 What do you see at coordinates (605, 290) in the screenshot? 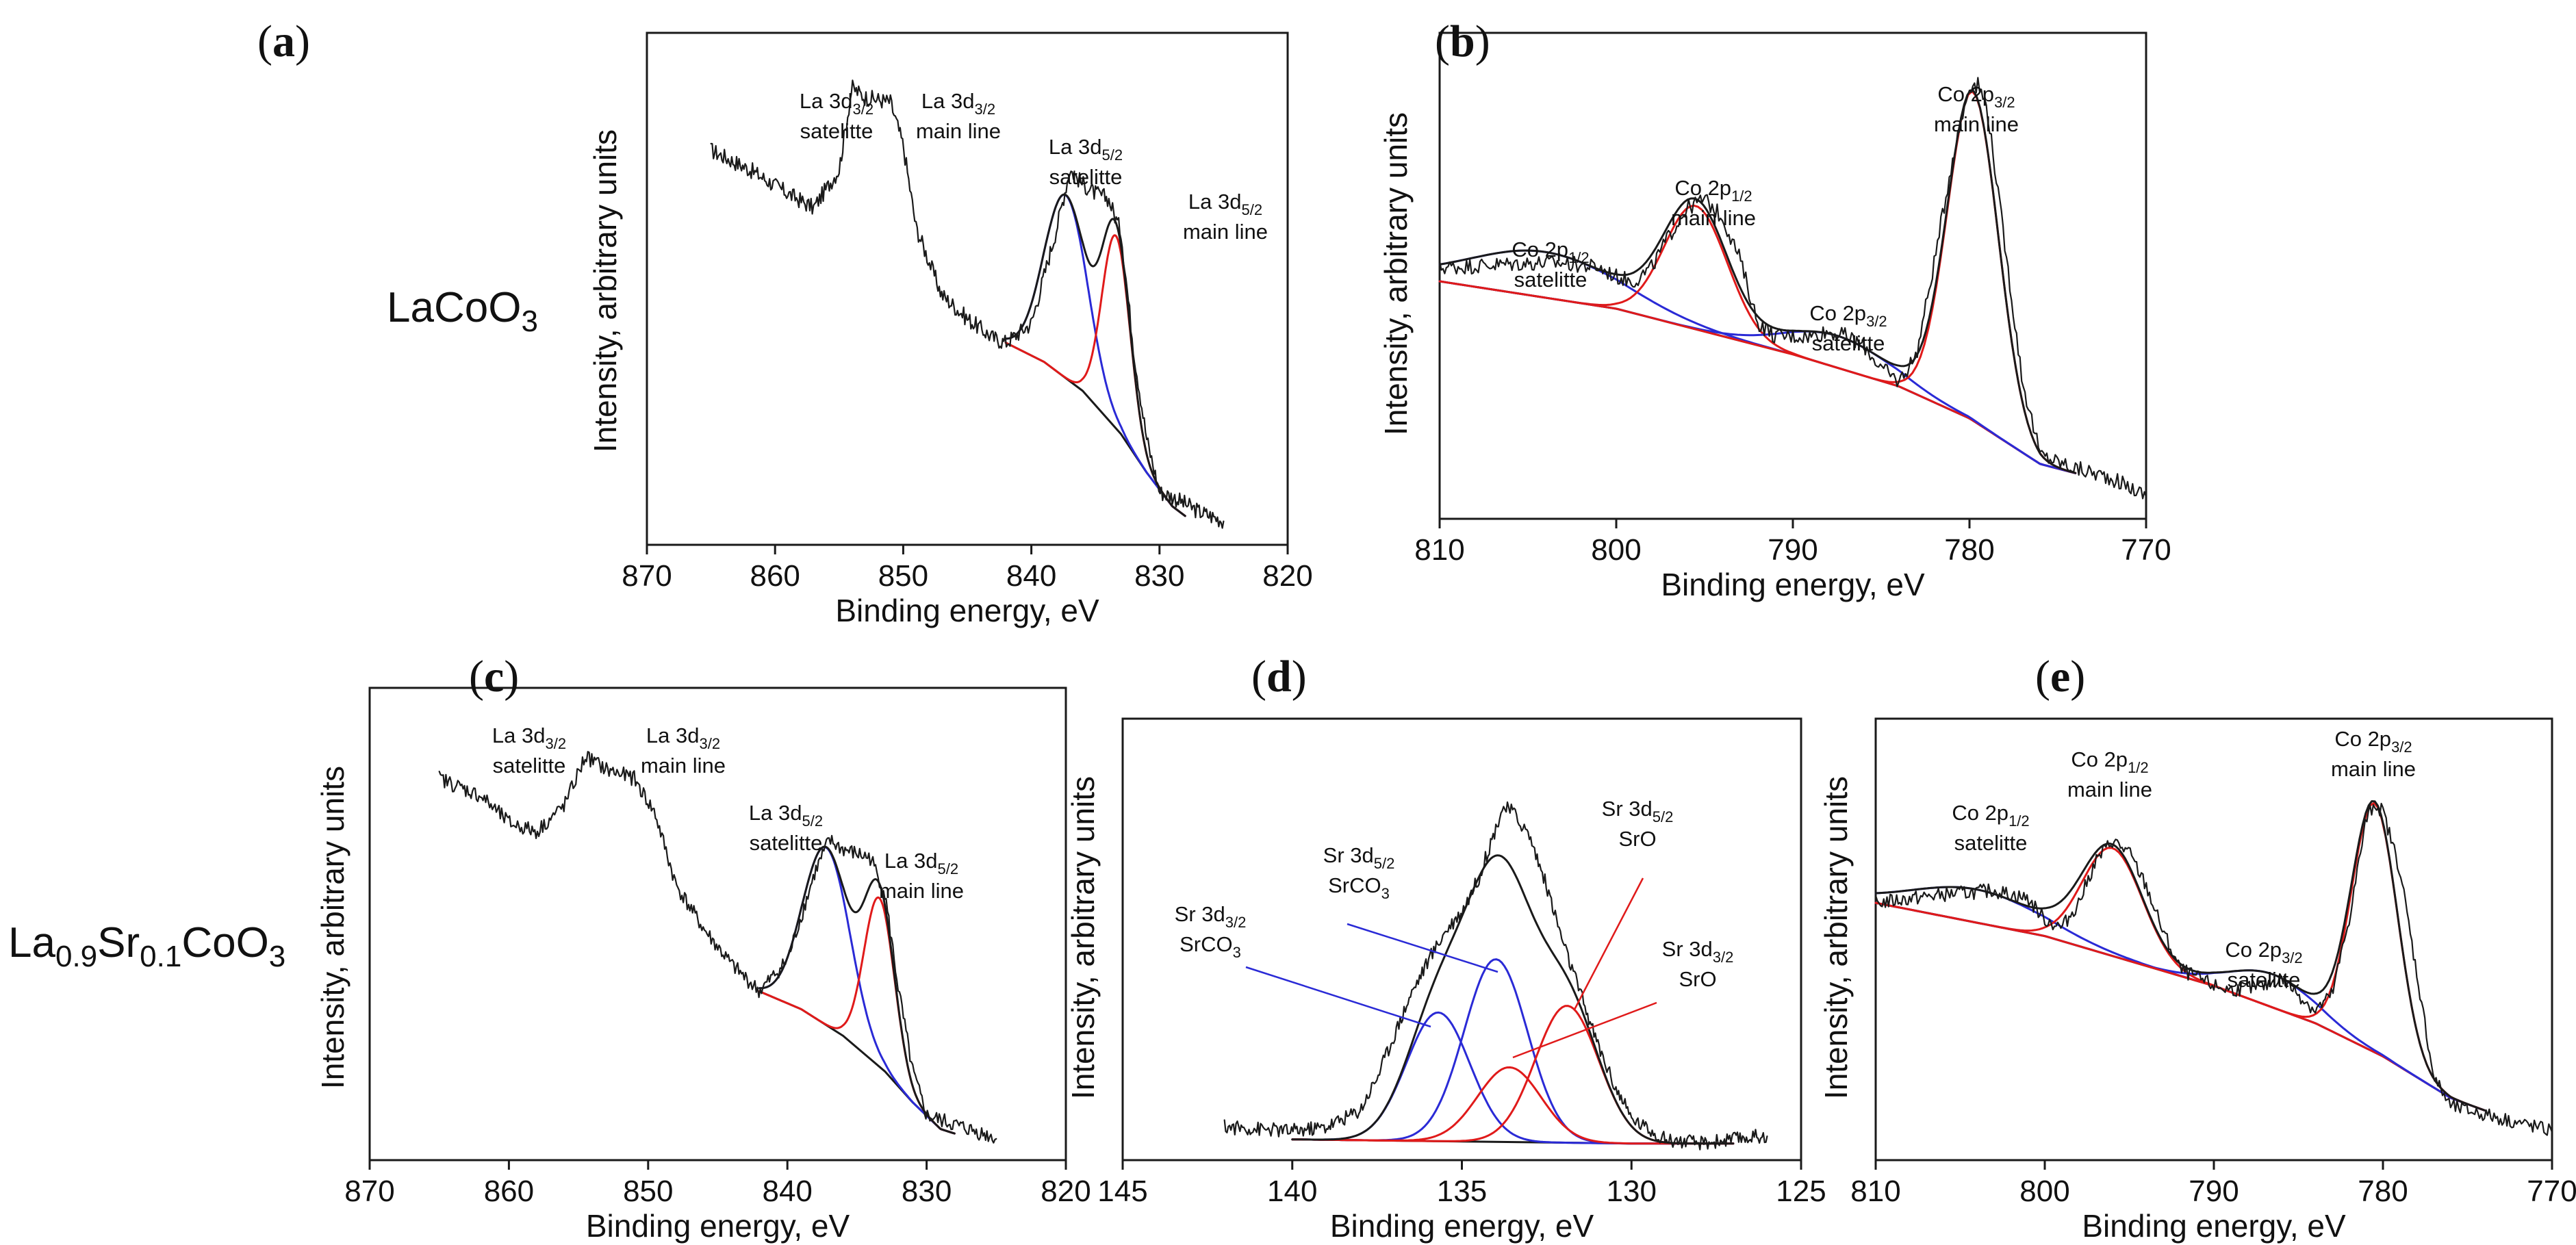
I see `chart-a-ylabel: Intensity, arbitrary units` at bounding box center [605, 290].